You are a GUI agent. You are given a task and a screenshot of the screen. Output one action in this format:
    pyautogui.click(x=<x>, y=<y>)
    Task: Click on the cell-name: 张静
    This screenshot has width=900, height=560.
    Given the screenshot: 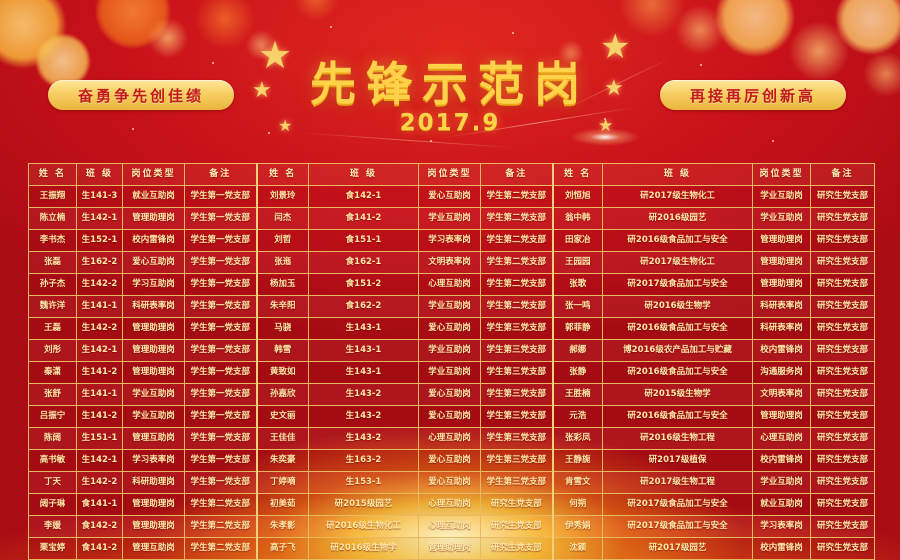 What is the action you would take?
    pyautogui.click(x=577, y=372)
    